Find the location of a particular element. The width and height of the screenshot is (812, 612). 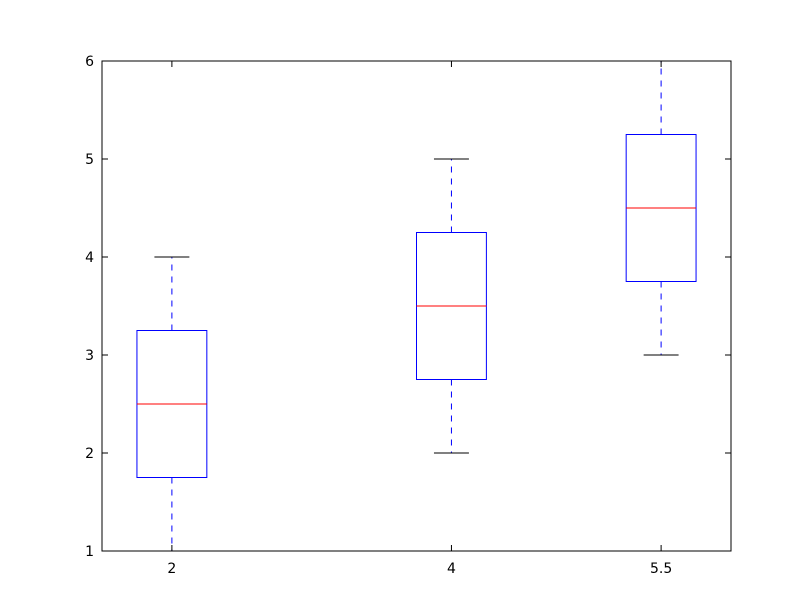

y-tick-label: 1 is located at coordinates (89, 552).